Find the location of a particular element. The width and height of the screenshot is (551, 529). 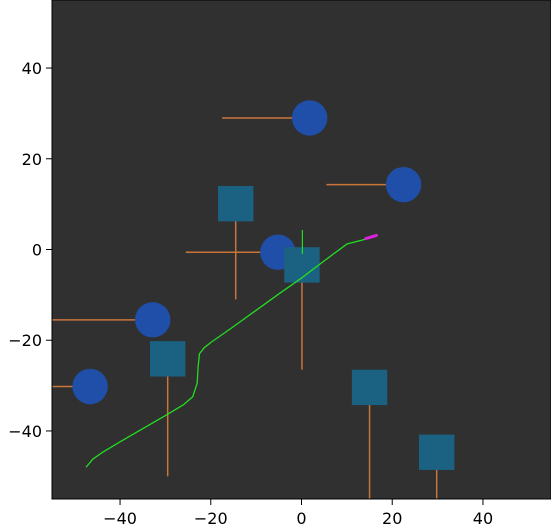

x-tick-label: 0 is located at coordinates (301, 518).